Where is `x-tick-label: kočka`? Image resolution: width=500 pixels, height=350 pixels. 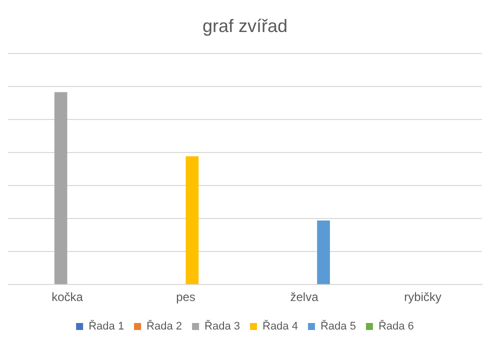 x-tick-label: kočka is located at coordinates (68, 297).